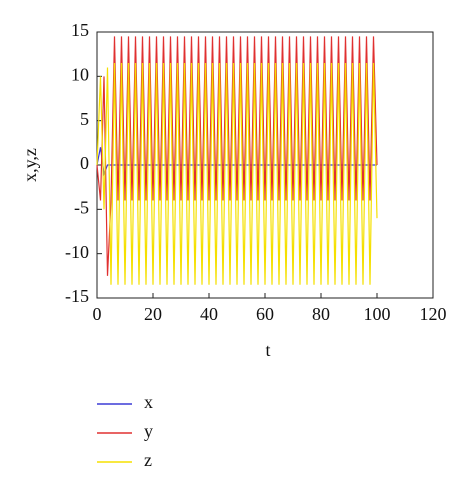 This screenshot has height=491, width=474. Describe the element at coordinates (267, 350) in the screenshot. I see `x-axis-label: t` at that location.